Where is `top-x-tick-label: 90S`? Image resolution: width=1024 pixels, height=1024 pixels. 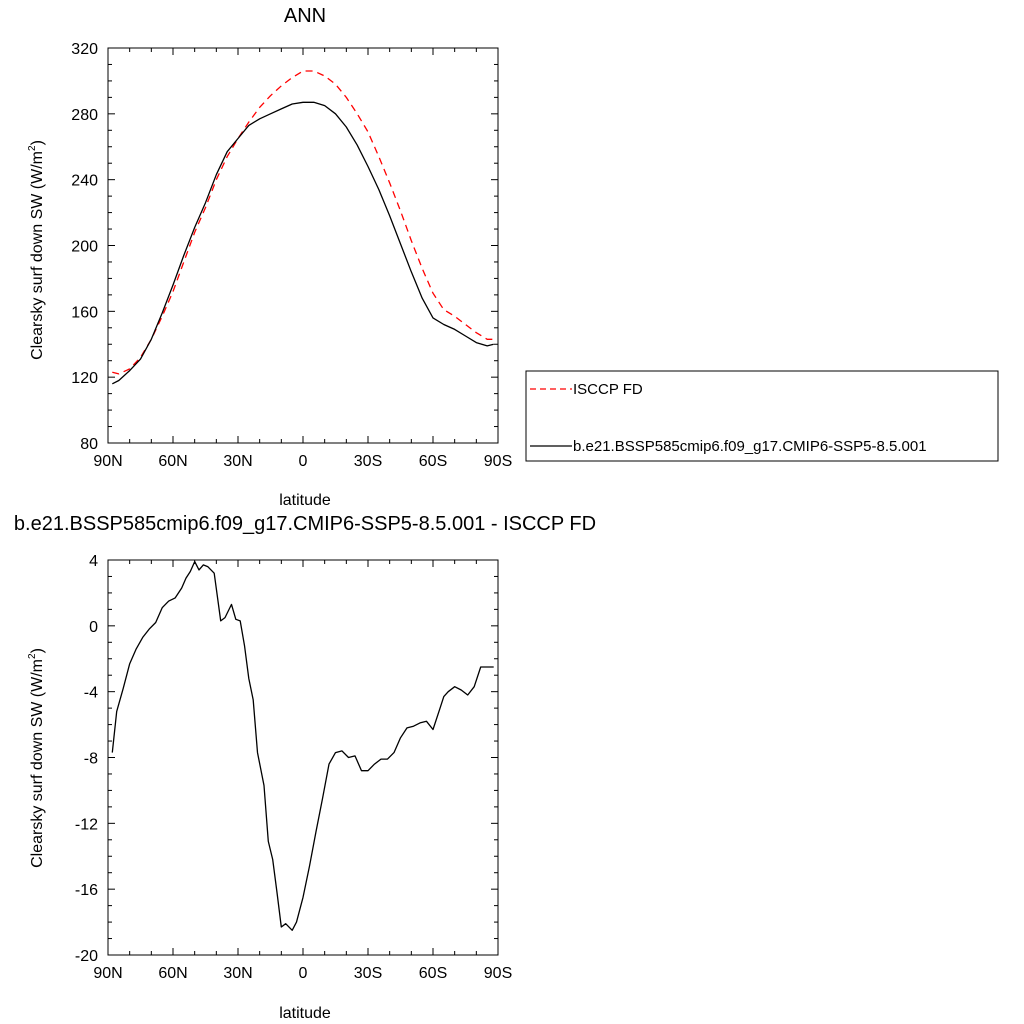
top-x-tick-label: 90S is located at coordinates (498, 461).